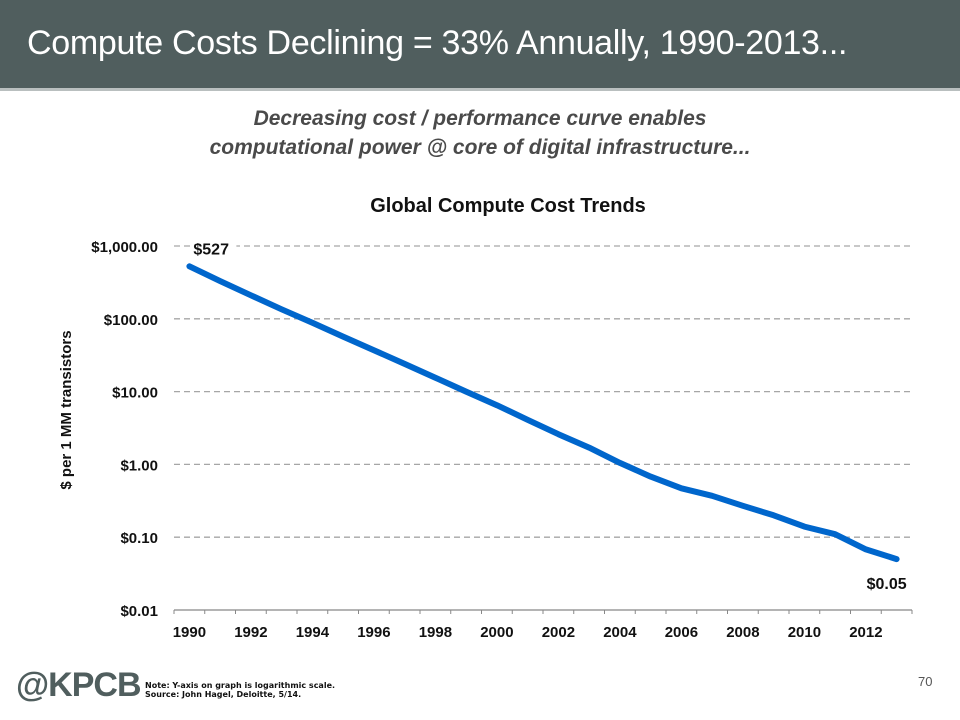 The width and height of the screenshot is (960, 720). Describe the element at coordinates (139, 465) in the screenshot. I see `y-tick-label: $1.00` at that location.